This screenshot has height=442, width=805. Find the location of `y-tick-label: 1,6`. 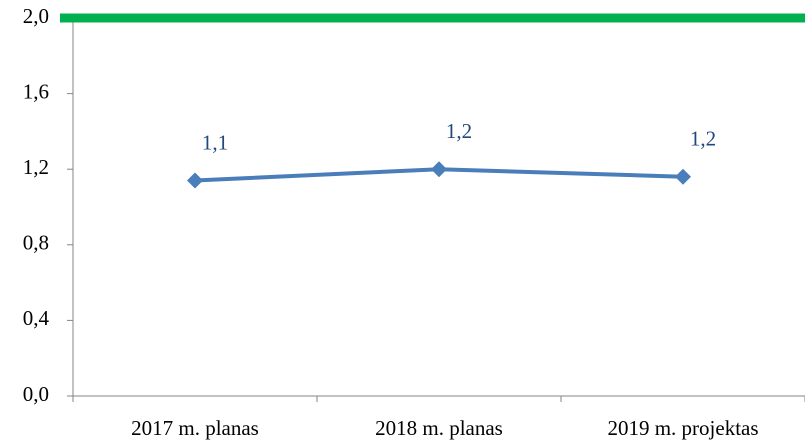

y-tick-label: 1,6 is located at coordinates (36, 91).